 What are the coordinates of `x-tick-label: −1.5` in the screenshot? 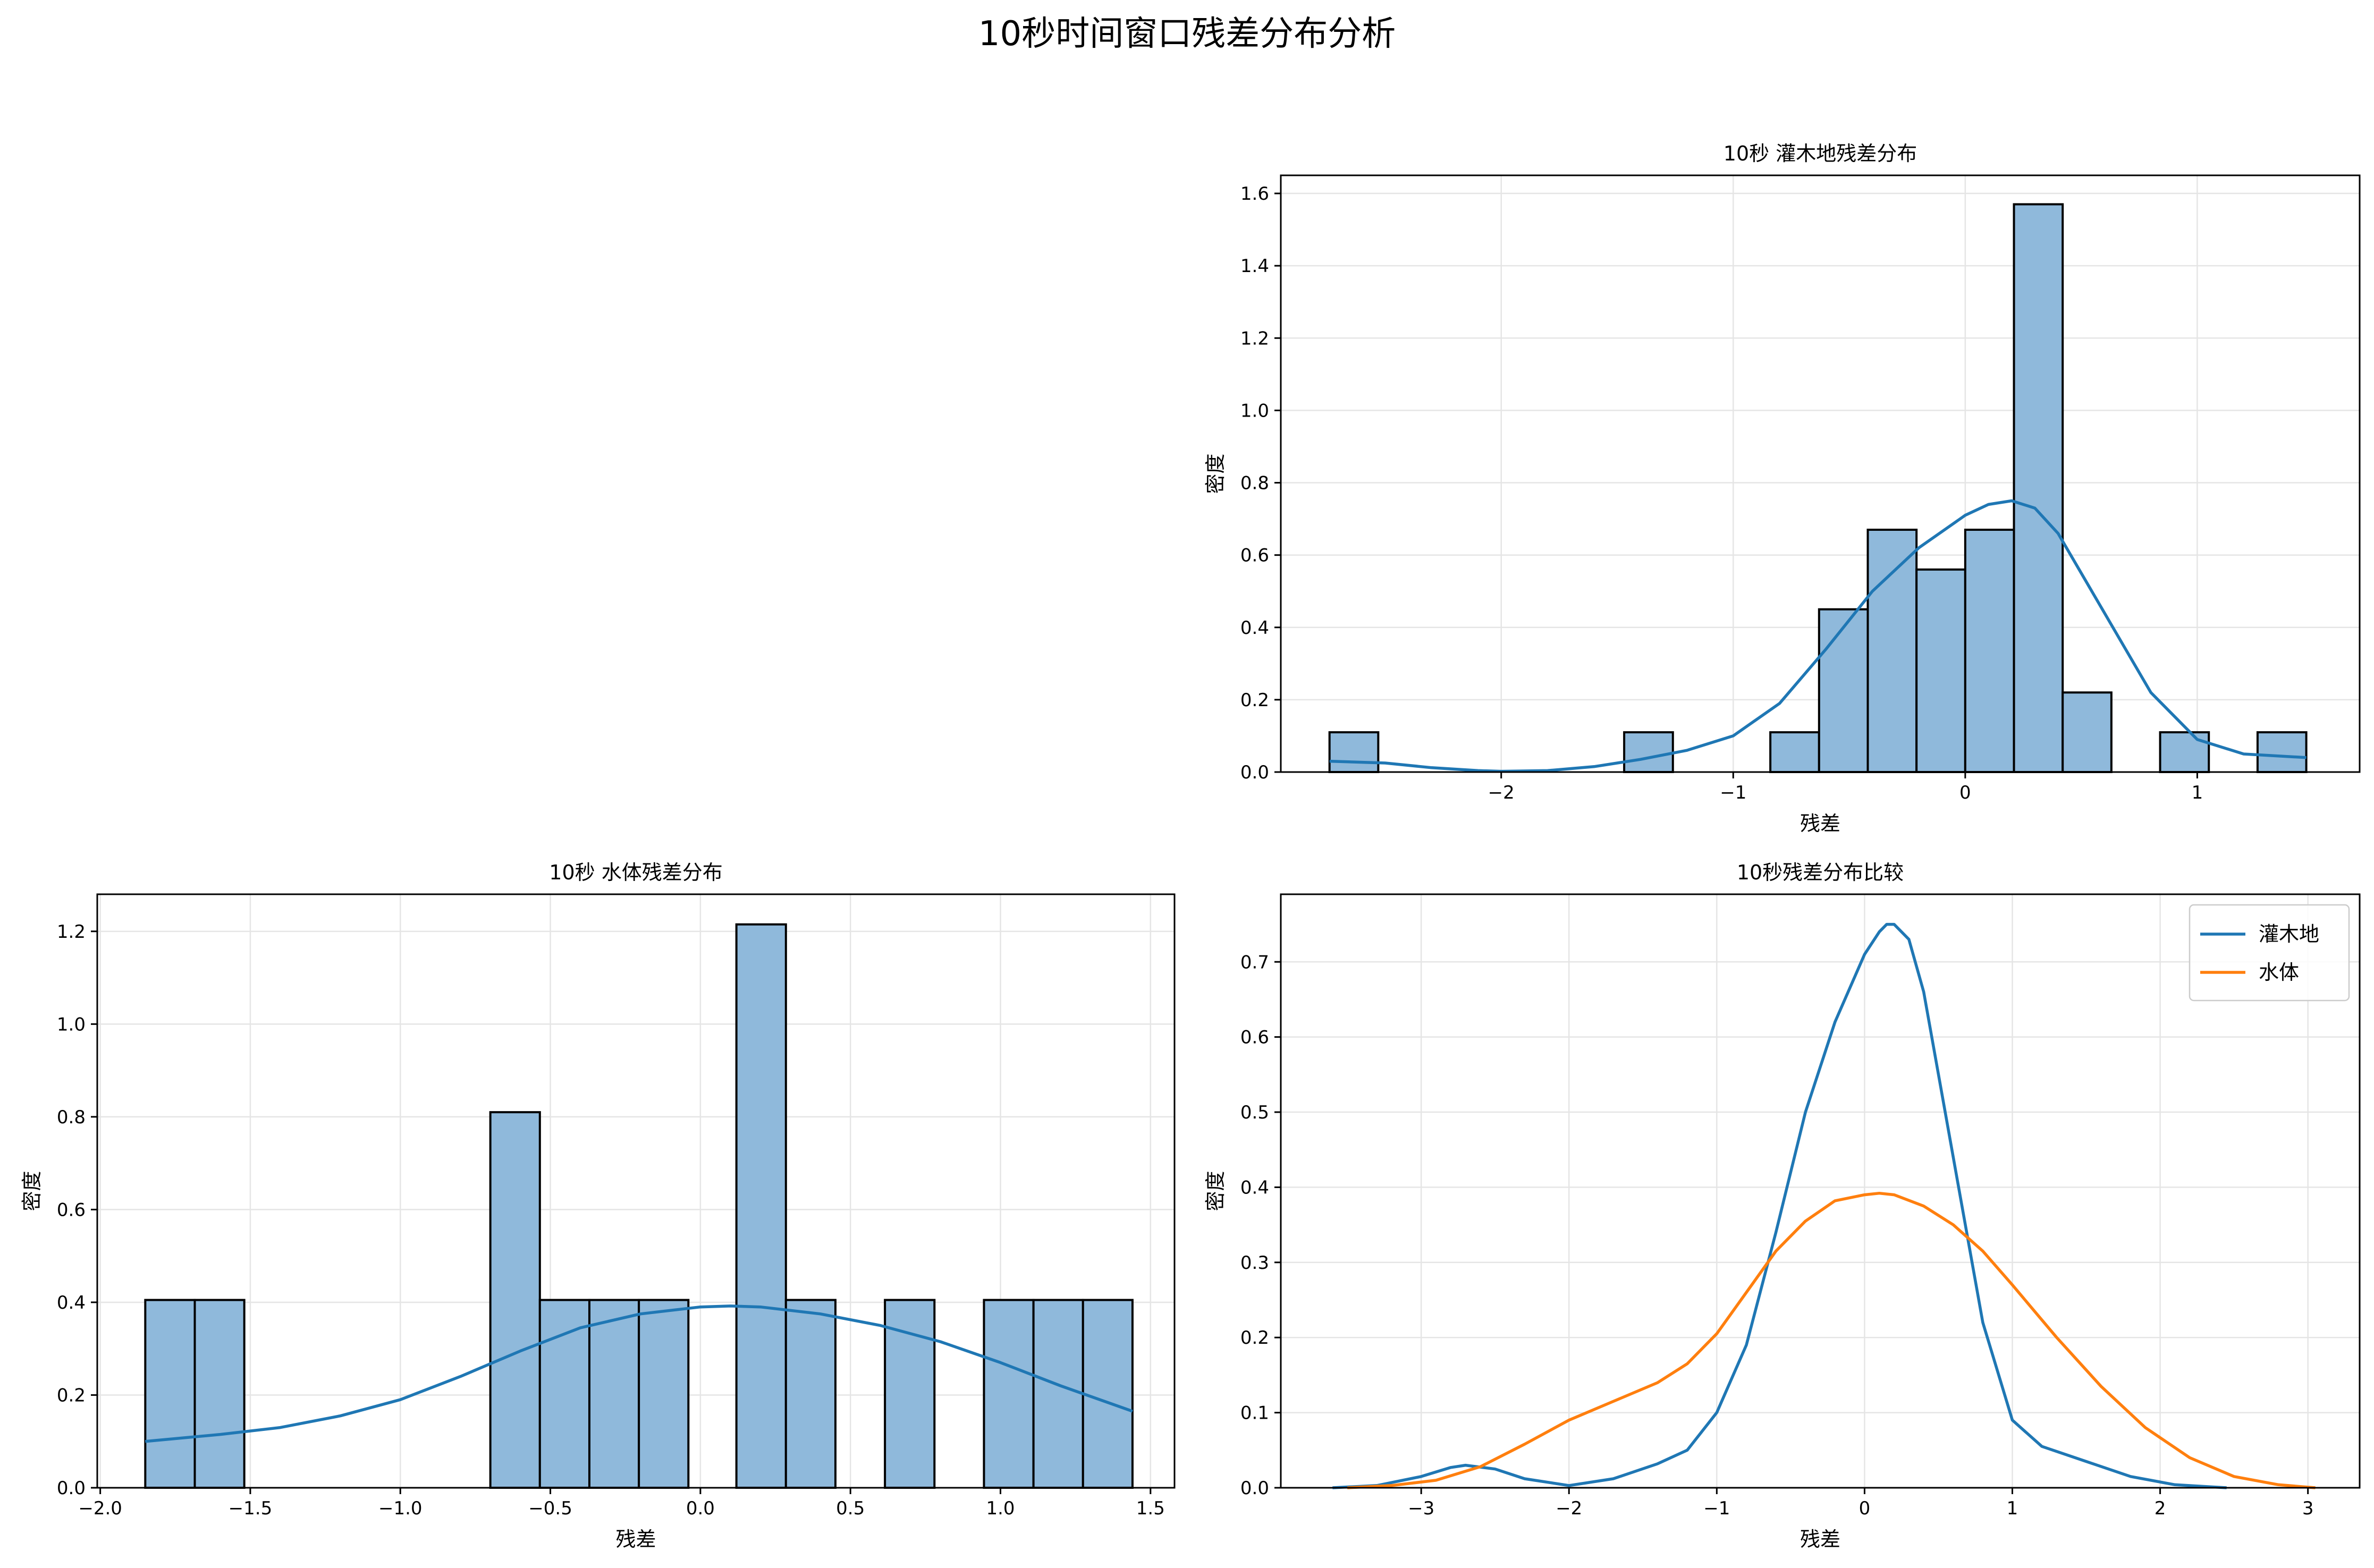 It's located at (251, 1508).